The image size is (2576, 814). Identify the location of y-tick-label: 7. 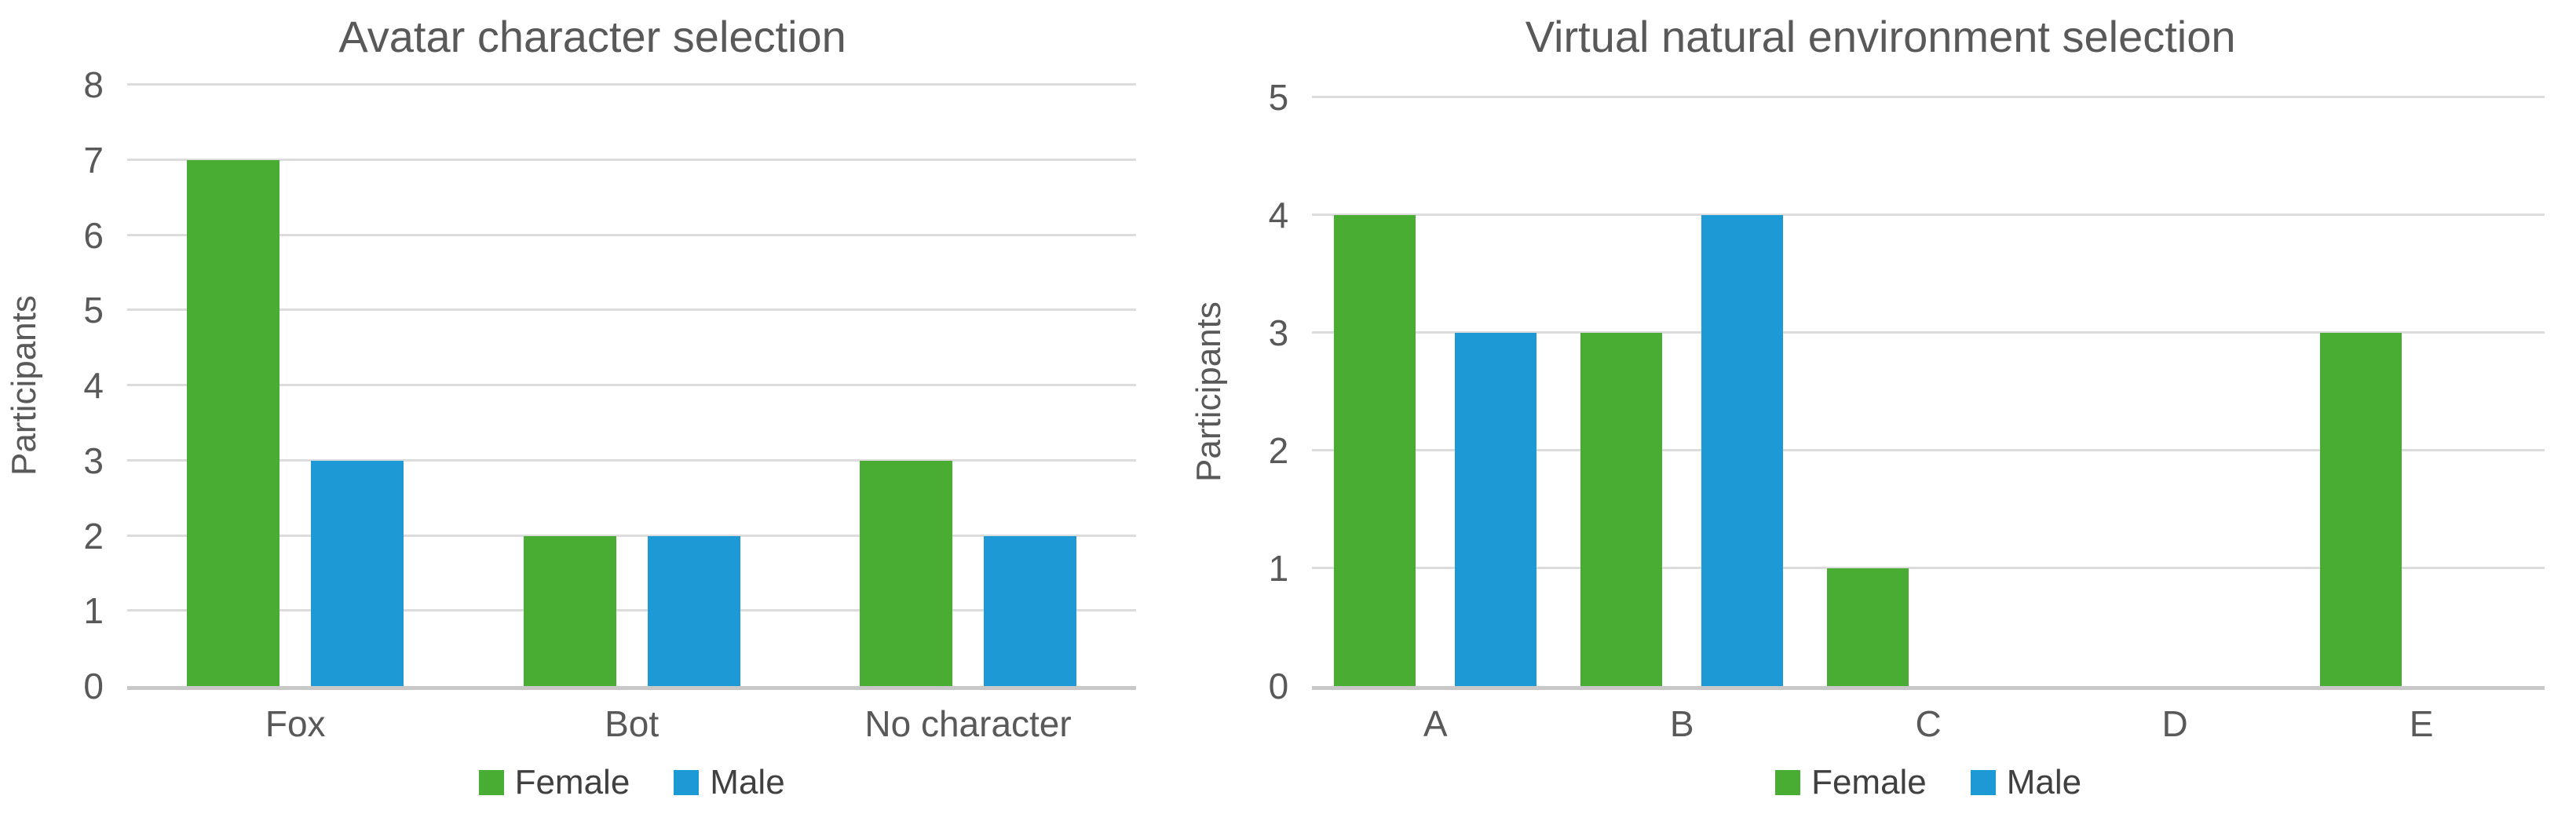
(94, 160).